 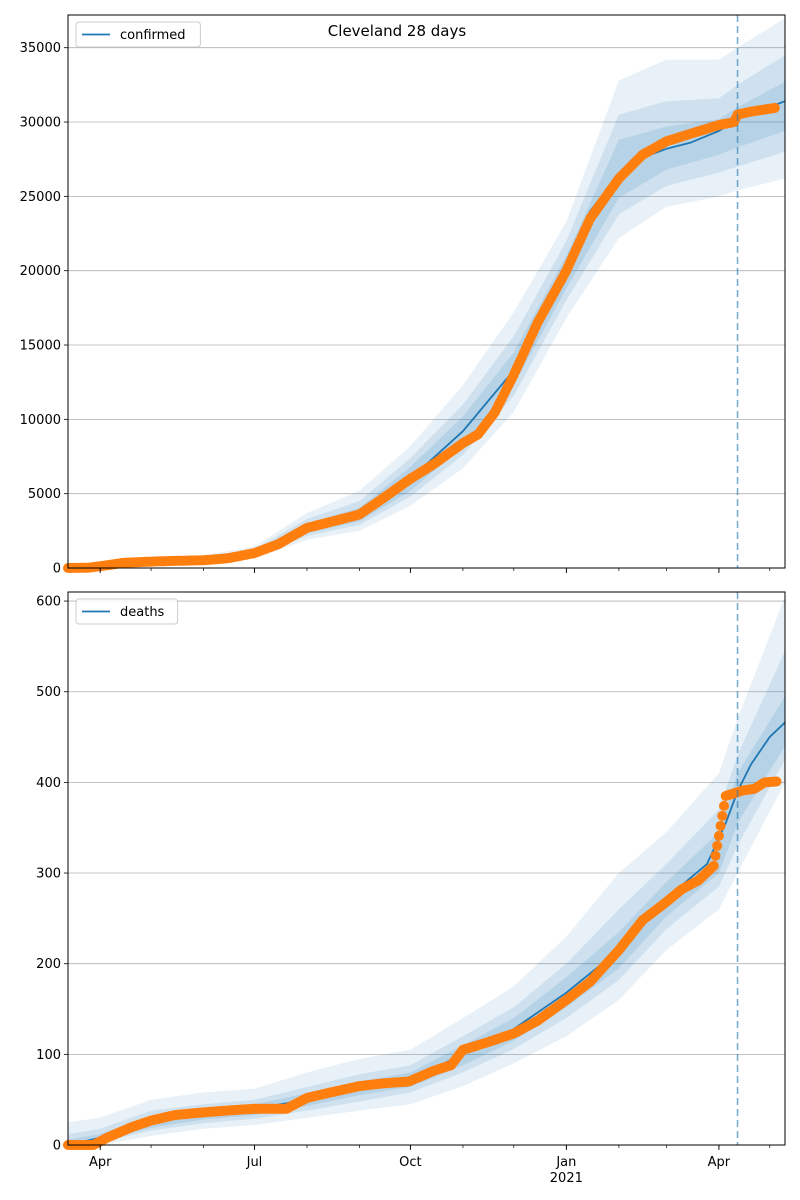 What do you see at coordinates (142, 612) in the screenshot?
I see `legend-label: deaths` at bounding box center [142, 612].